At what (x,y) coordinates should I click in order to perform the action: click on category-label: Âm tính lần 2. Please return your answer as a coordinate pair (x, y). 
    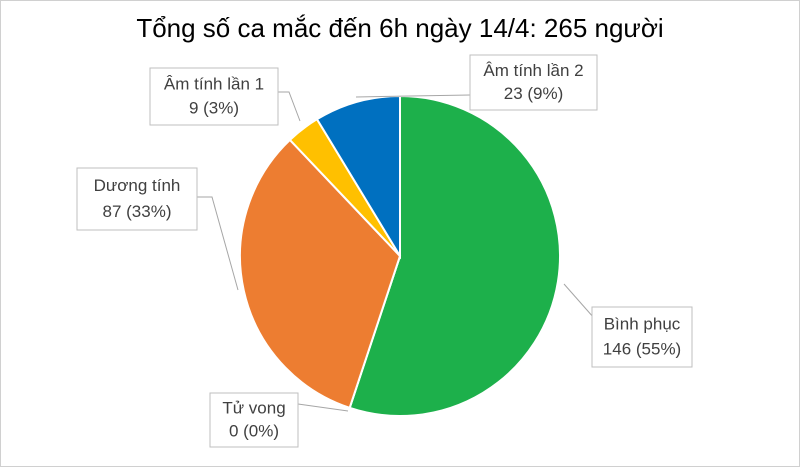
    Looking at the image, I should click on (533, 70).